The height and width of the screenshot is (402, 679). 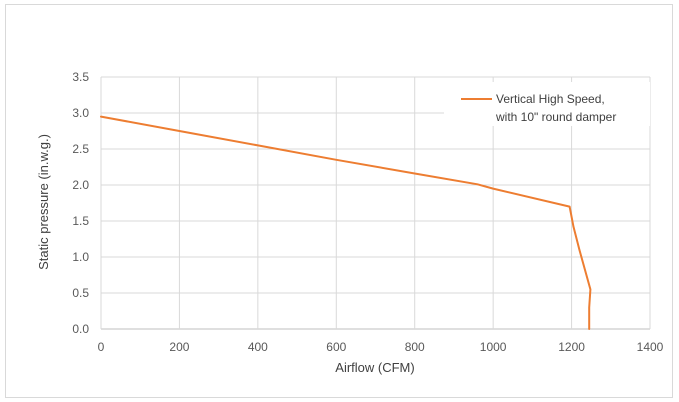 I want to click on legend-box, so click(x=547, y=104).